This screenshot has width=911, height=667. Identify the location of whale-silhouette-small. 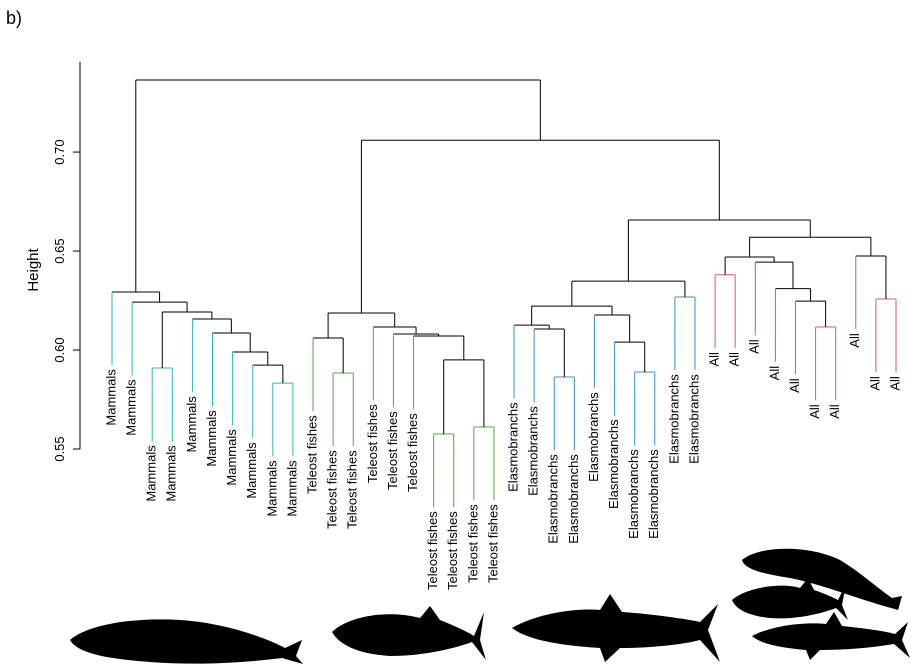
(822, 579).